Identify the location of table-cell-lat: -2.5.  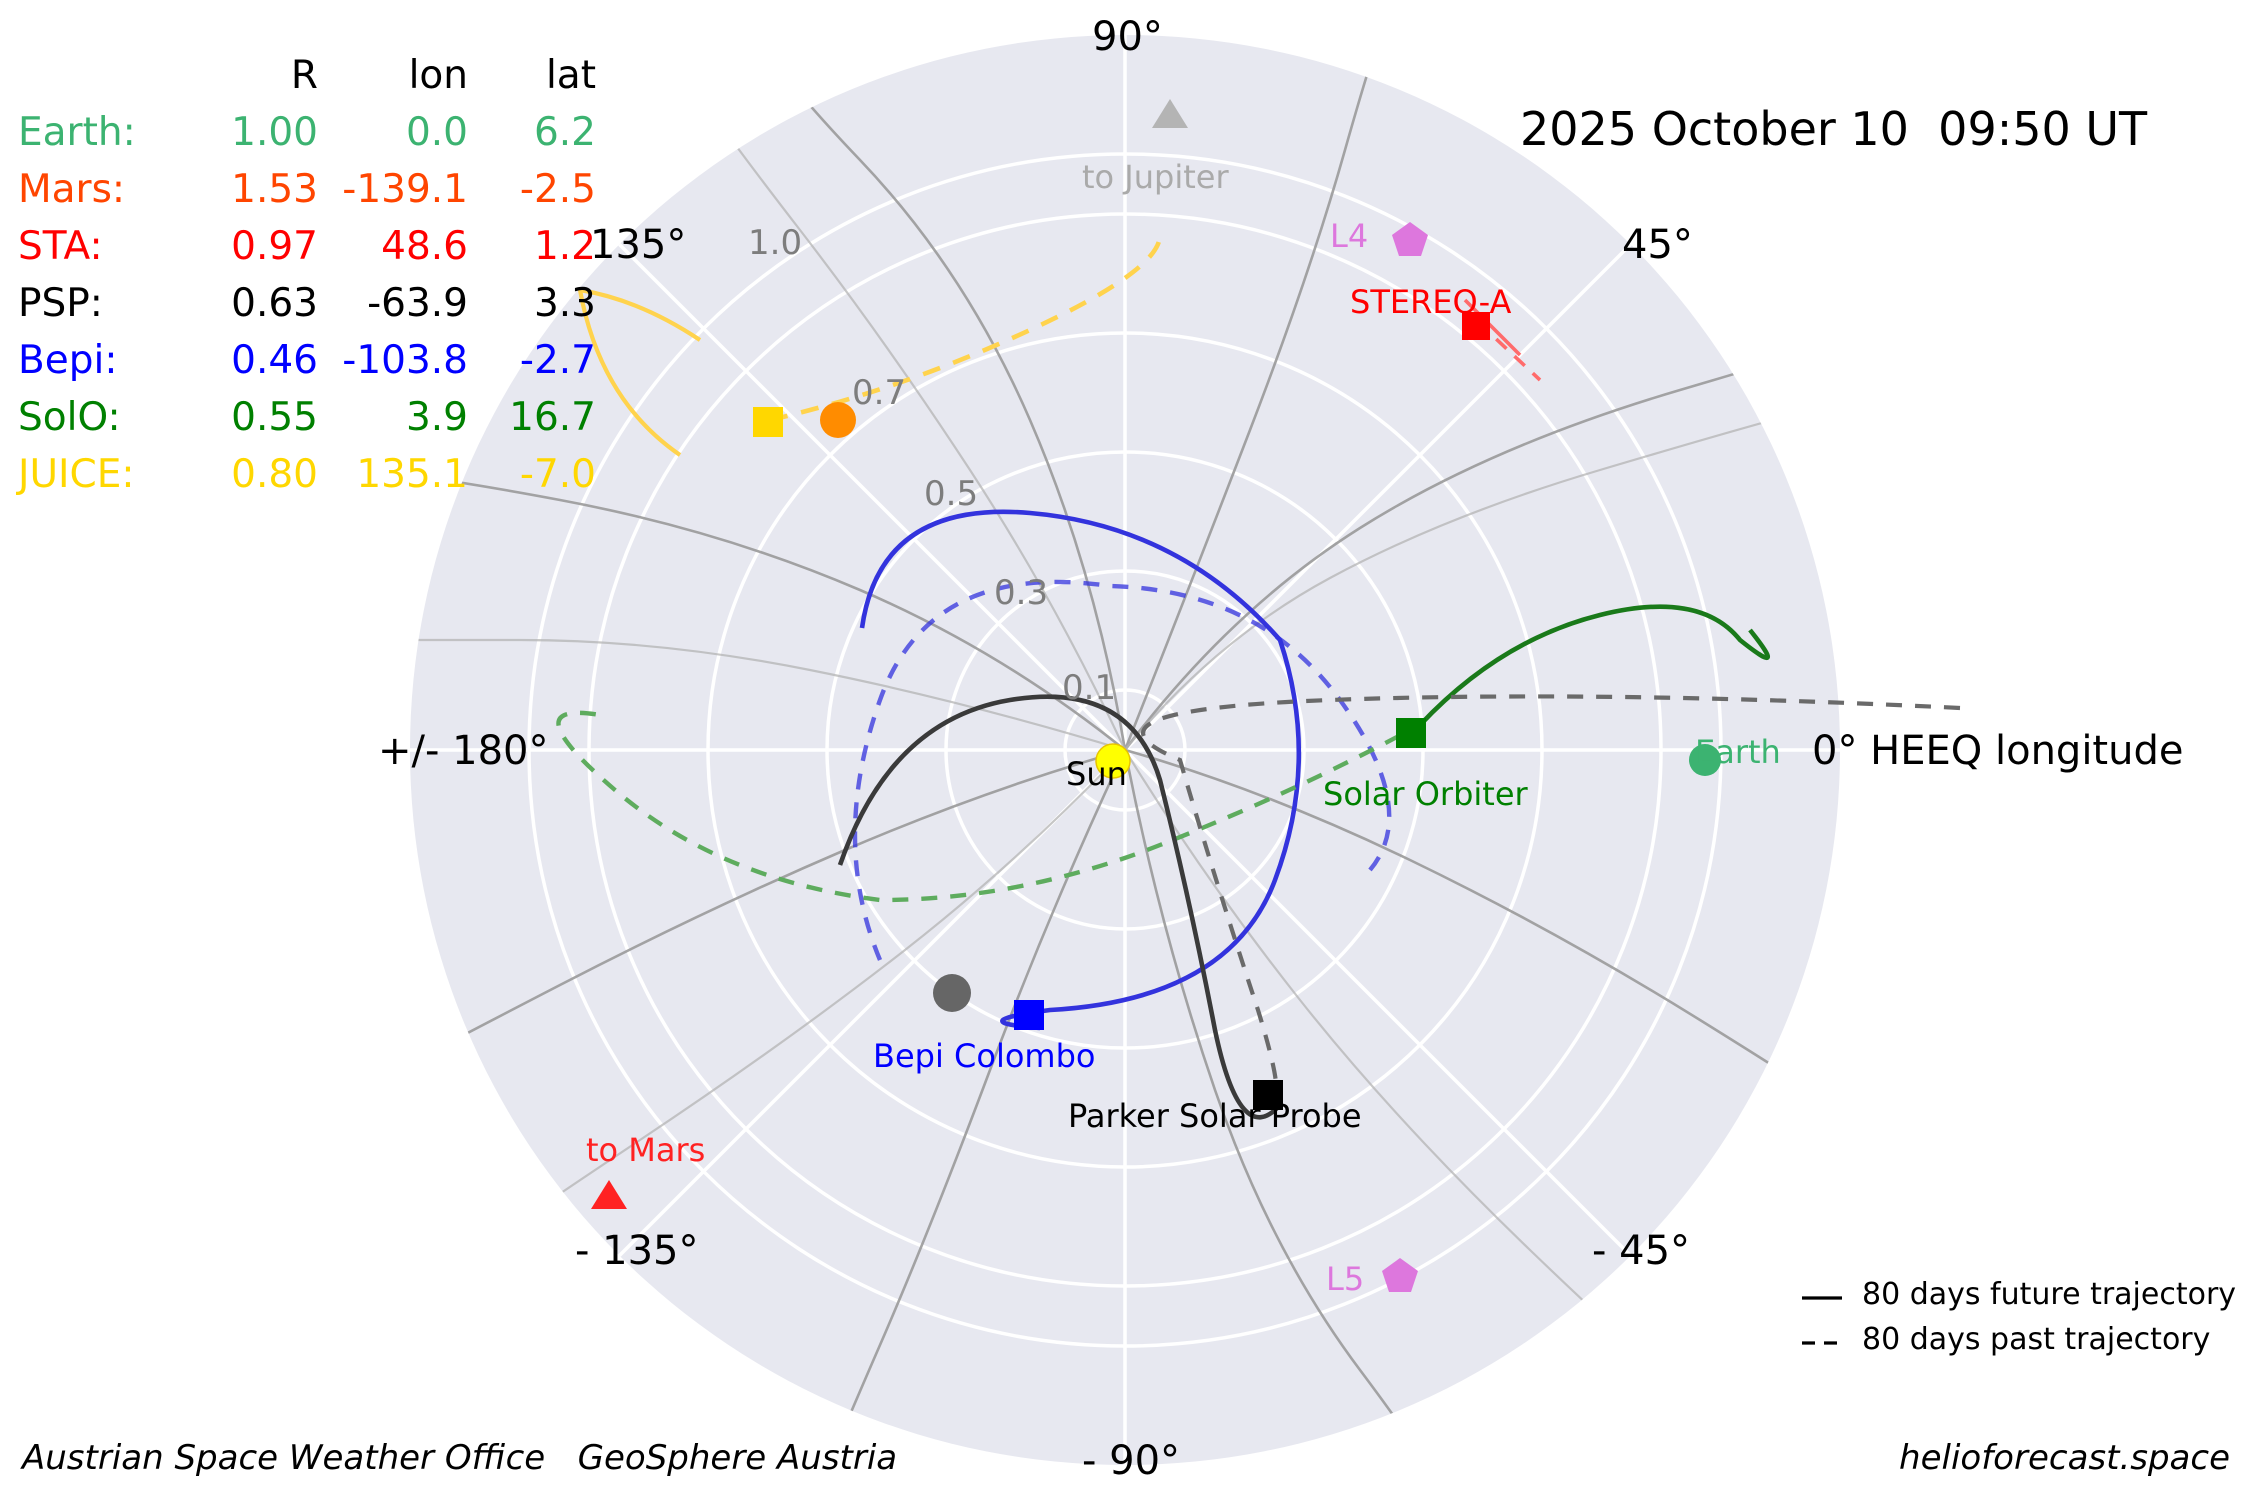
(557, 189).